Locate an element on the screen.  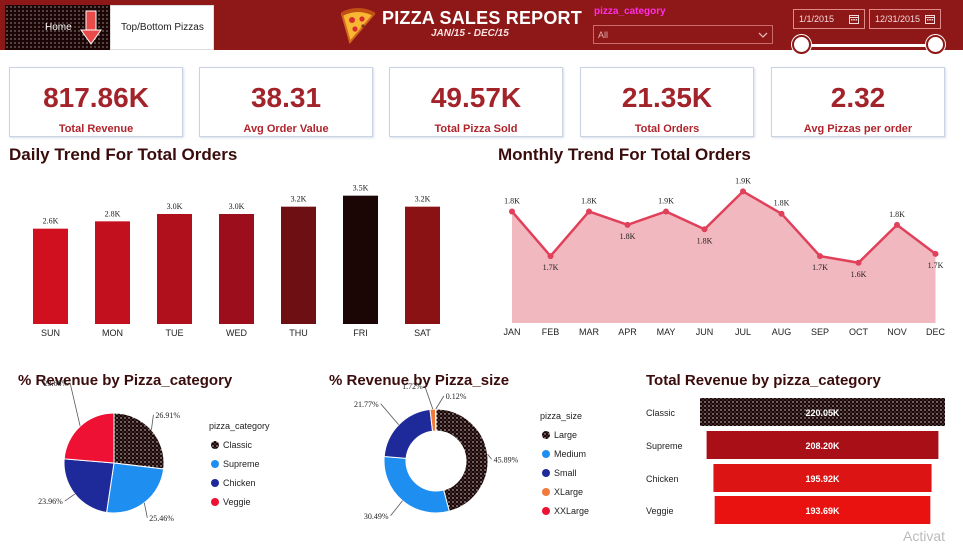
revenue-category-label: Veggie is located at coordinates (660, 511).